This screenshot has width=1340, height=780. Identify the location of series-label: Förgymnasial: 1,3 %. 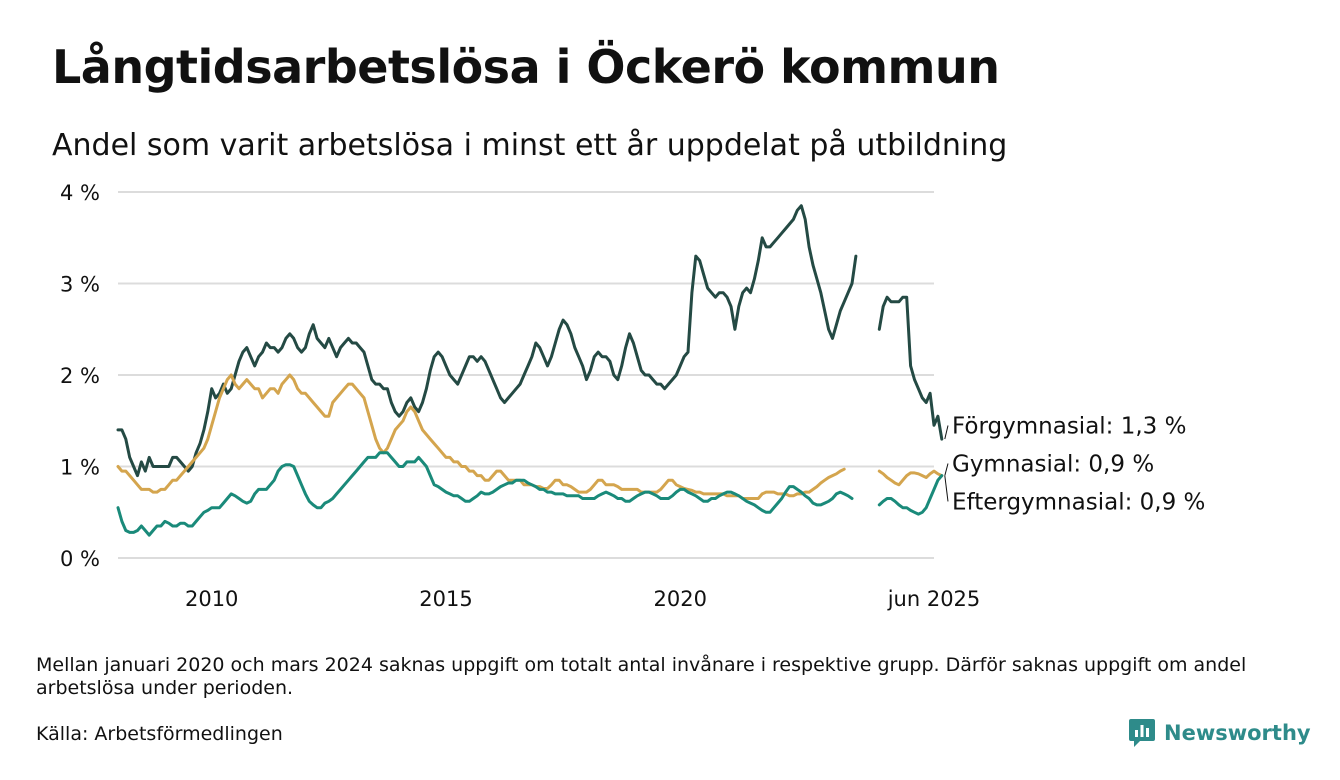
(1069, 426).